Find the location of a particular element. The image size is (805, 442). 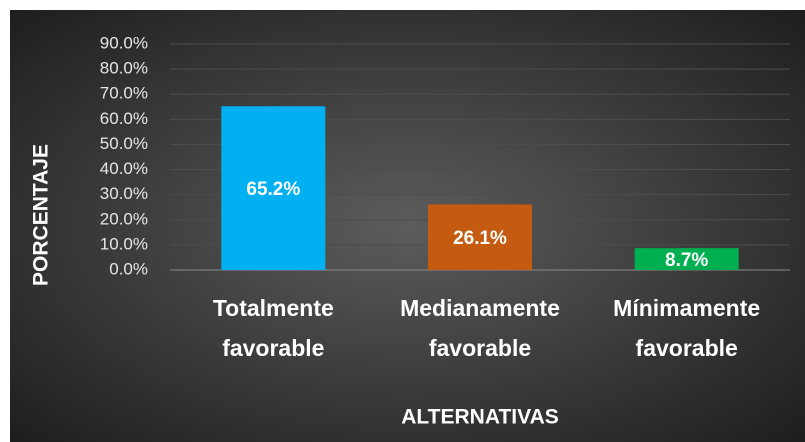

value-label: 26.1% is located at coordinates (480, 238).